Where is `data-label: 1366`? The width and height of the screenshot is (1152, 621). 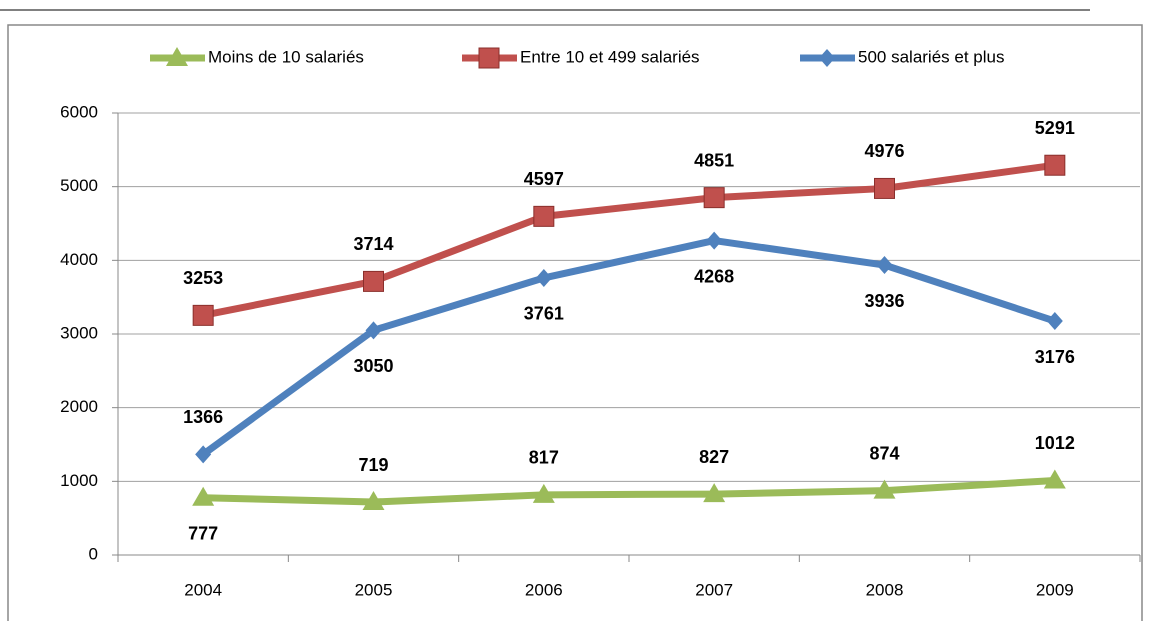
data-label: 1366 is located at coordinates (203, 417).